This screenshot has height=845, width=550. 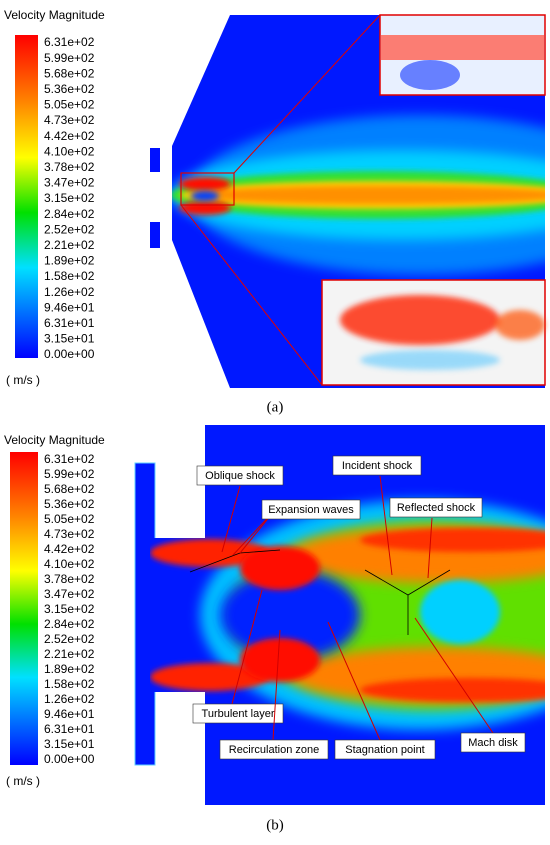 I want to click on annotation: Recirculation zone, so click(x=274, y=750).